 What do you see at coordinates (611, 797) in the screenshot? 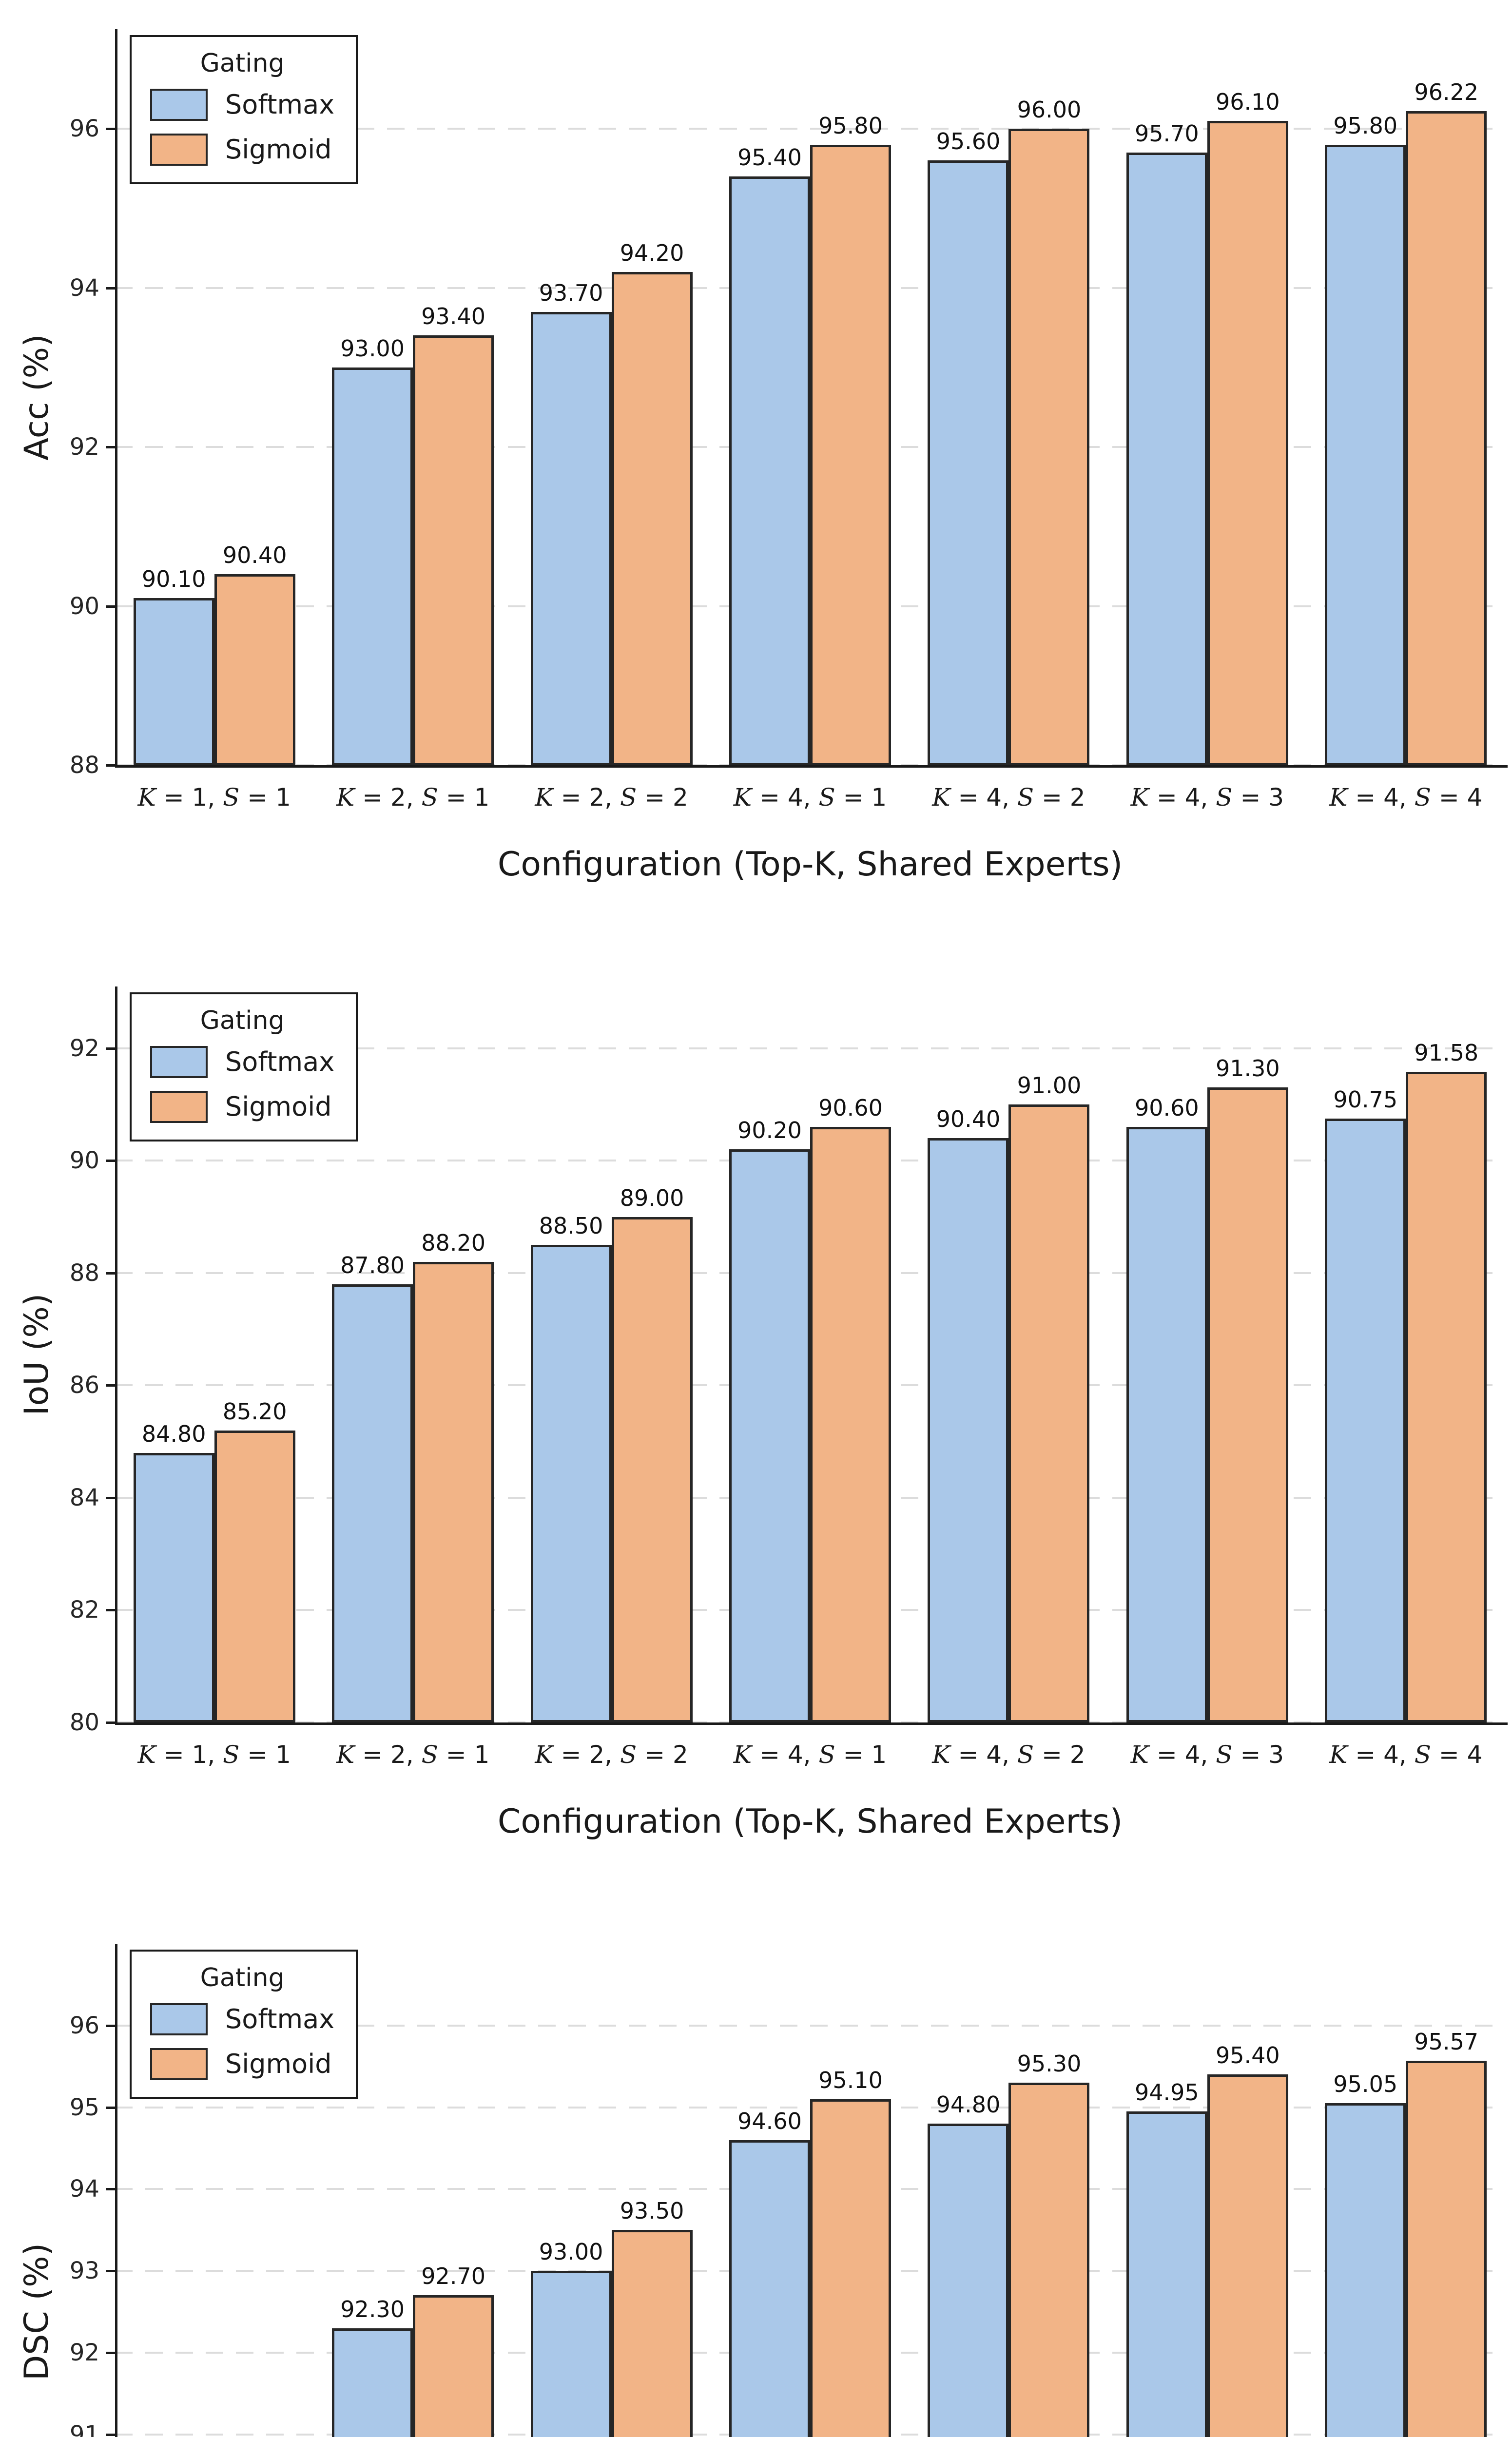
I see `x-tick-label: K = 2, S = 2` at bounding box center [611, 797].